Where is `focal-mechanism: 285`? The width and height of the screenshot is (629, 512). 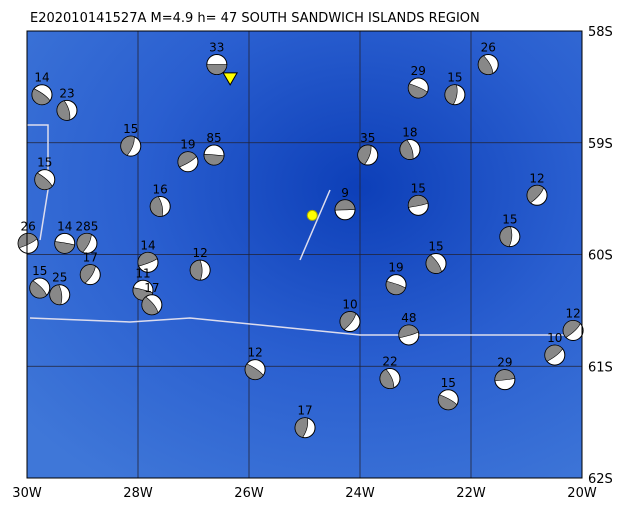
focal-mechanism: 285 is located at coordinates (86, 236).